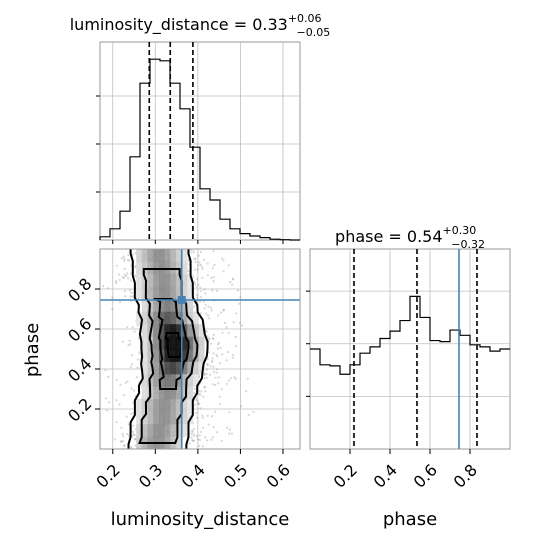 The image size is (550, 550). Describe the element at coordinates (193, 475) in the screenshot. I see `x-tick-label: 0.4` at that location.